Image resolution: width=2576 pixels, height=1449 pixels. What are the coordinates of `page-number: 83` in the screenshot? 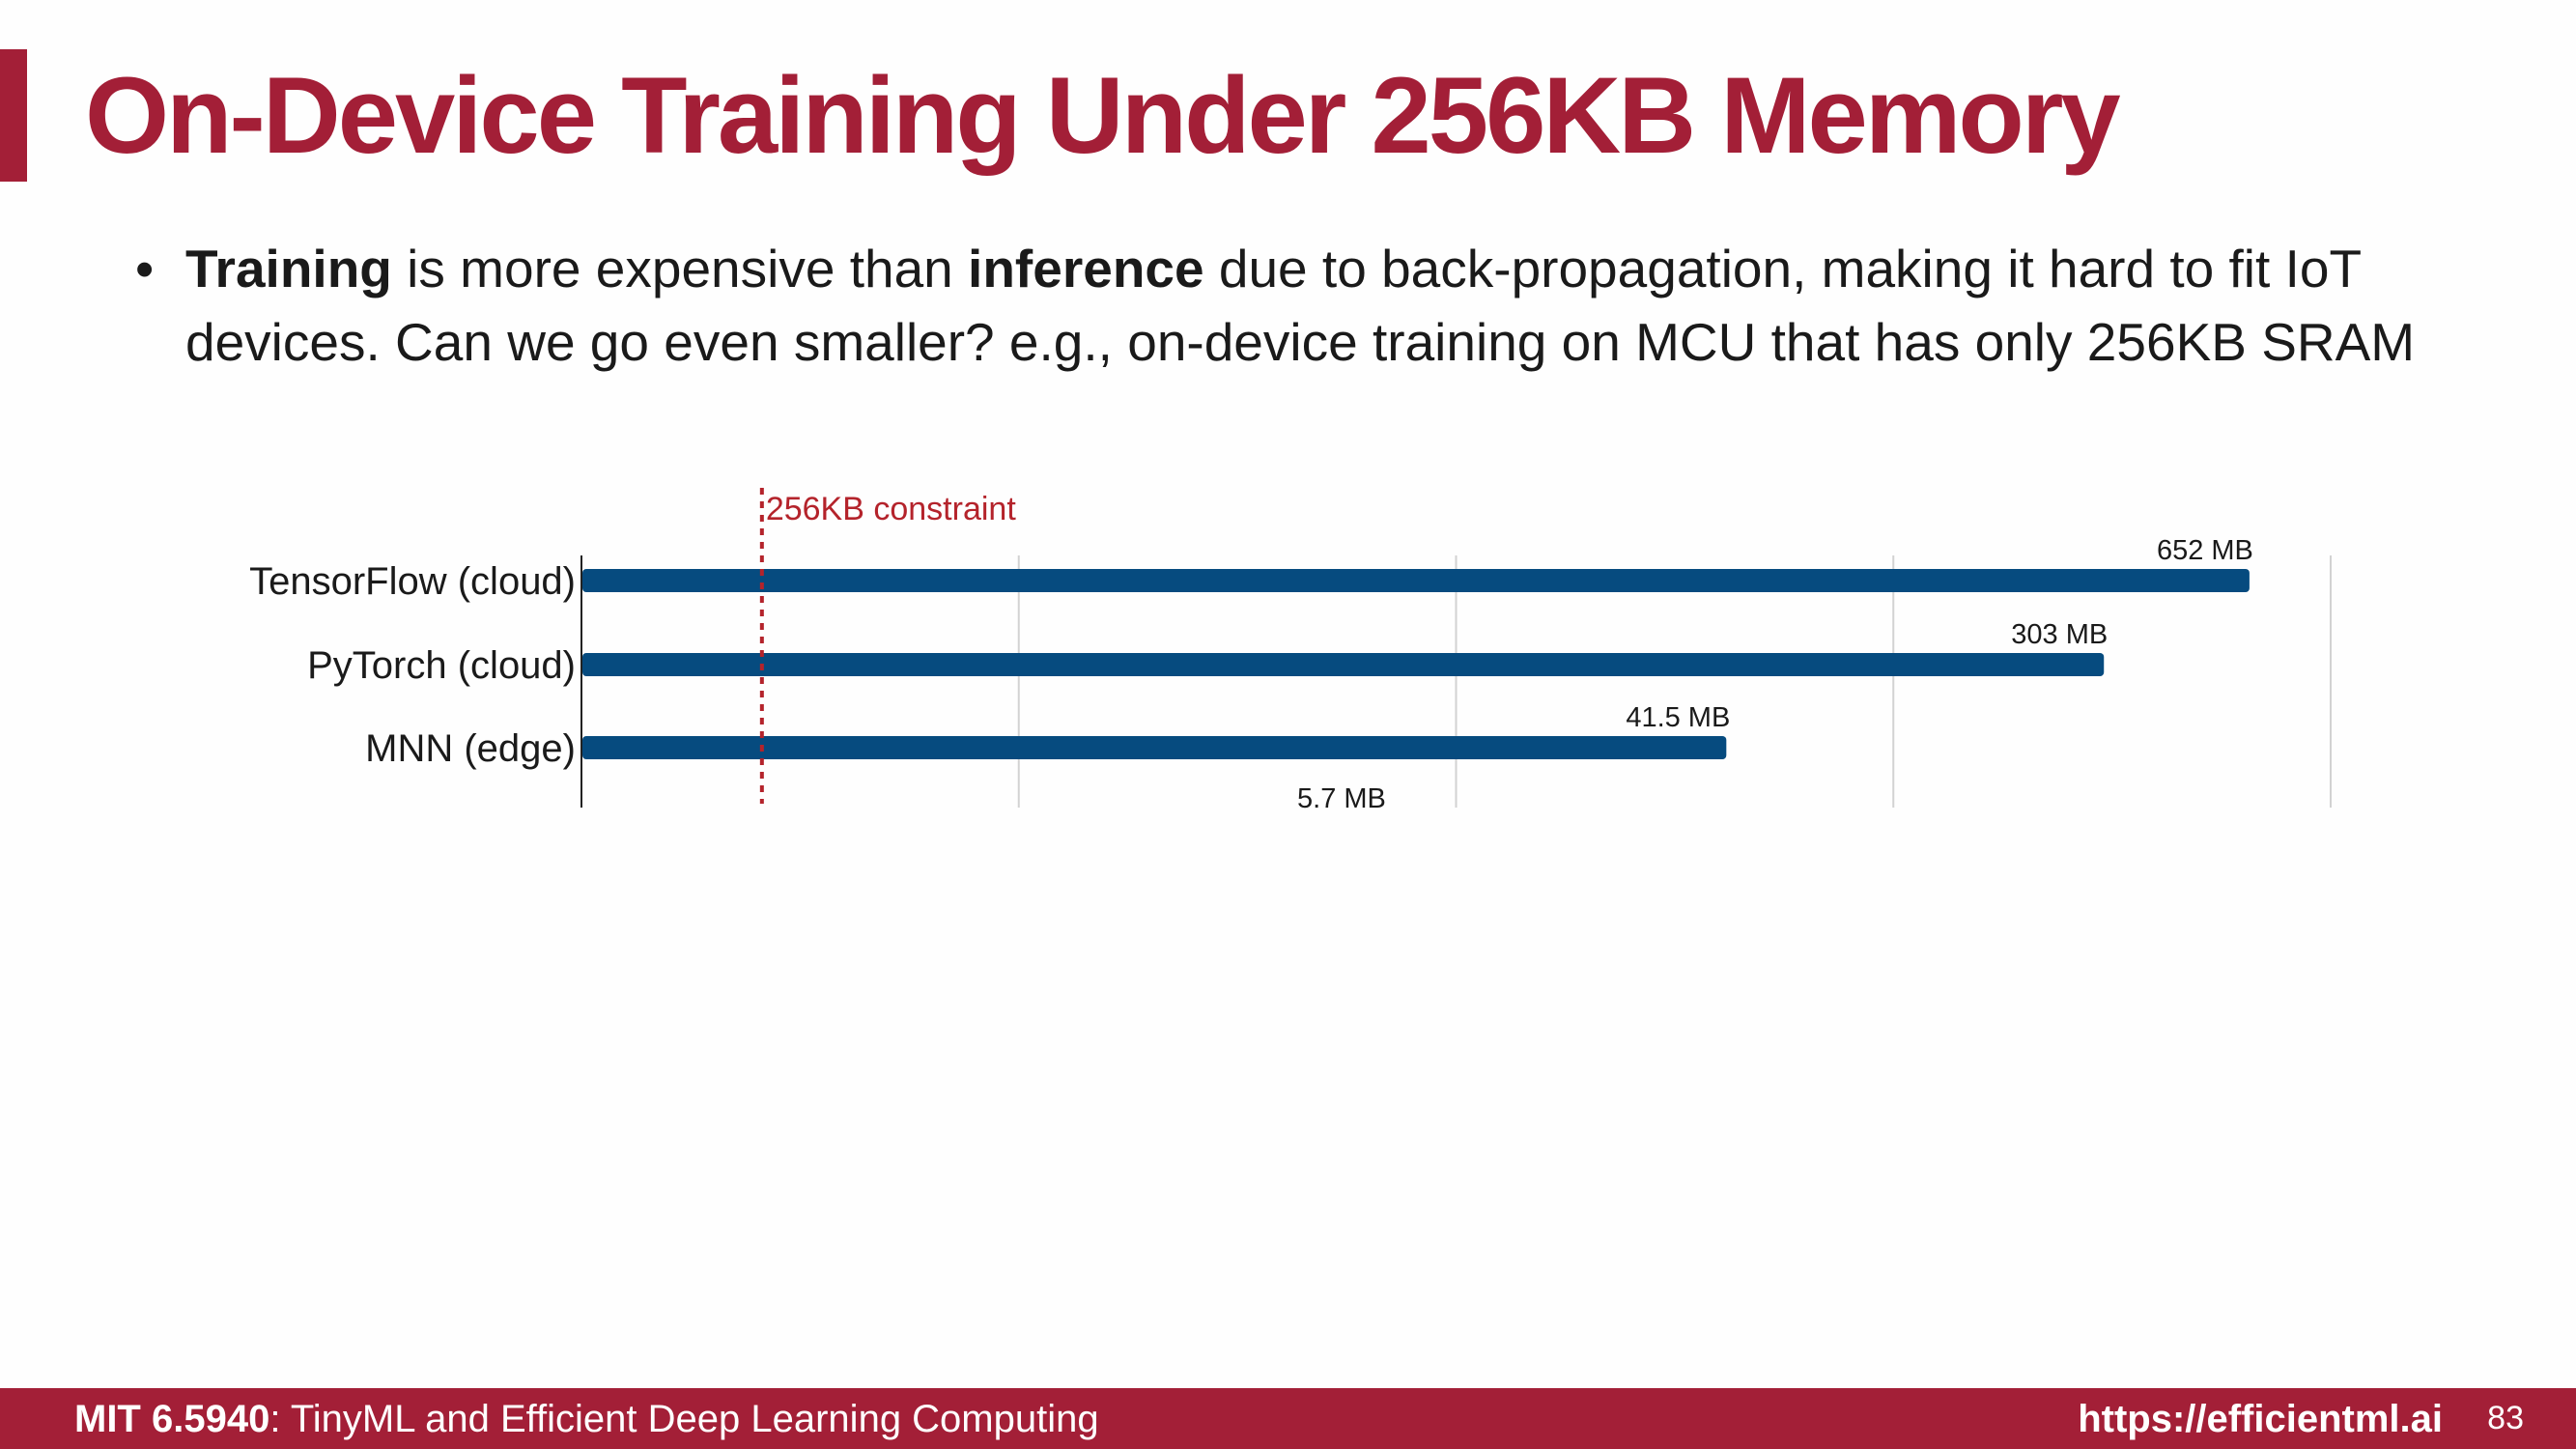 It's located at (2505, 1418).